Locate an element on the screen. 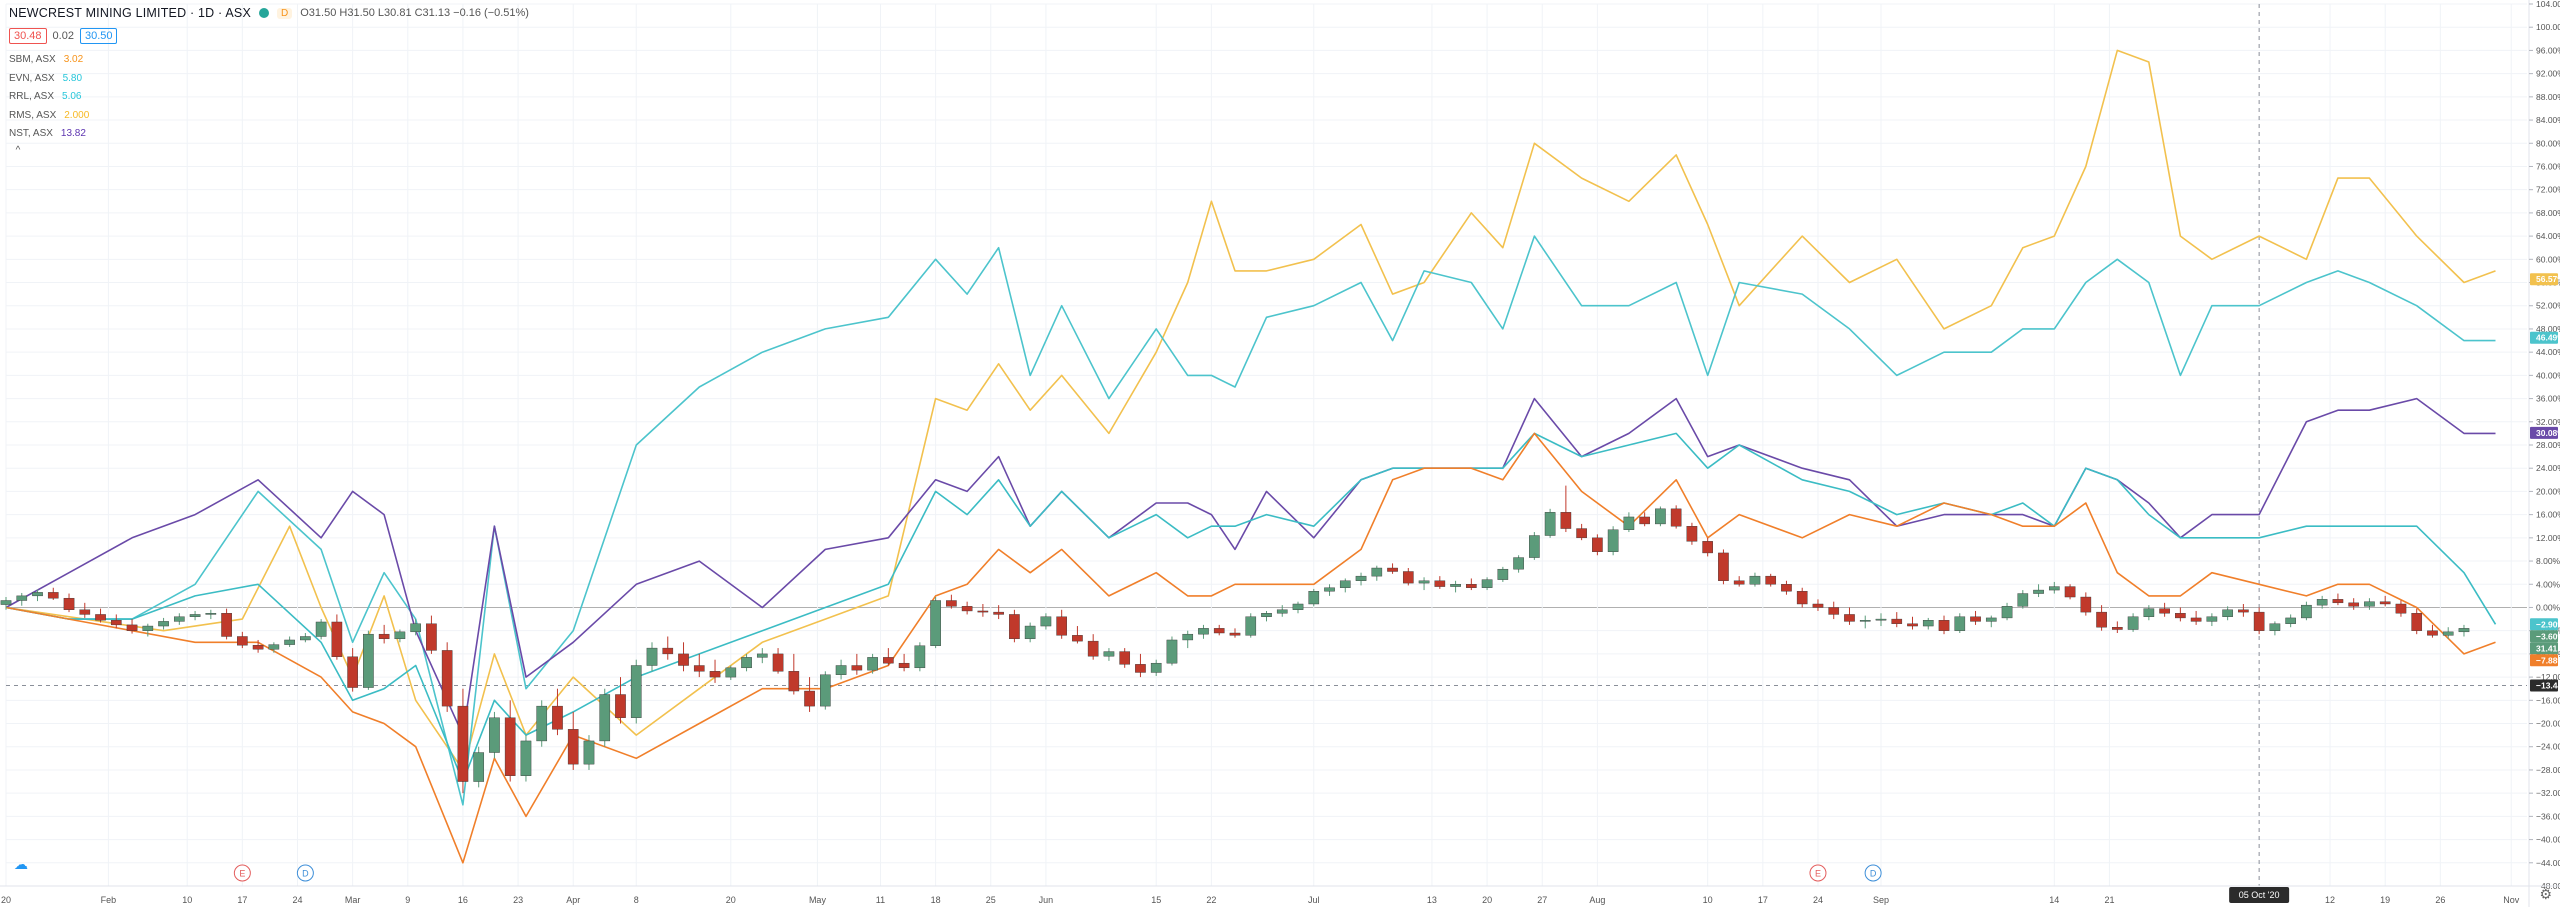 The height and width of the screenshot is (907, 2560). x-tick-label: 11 is located at coordinates (880, 900).